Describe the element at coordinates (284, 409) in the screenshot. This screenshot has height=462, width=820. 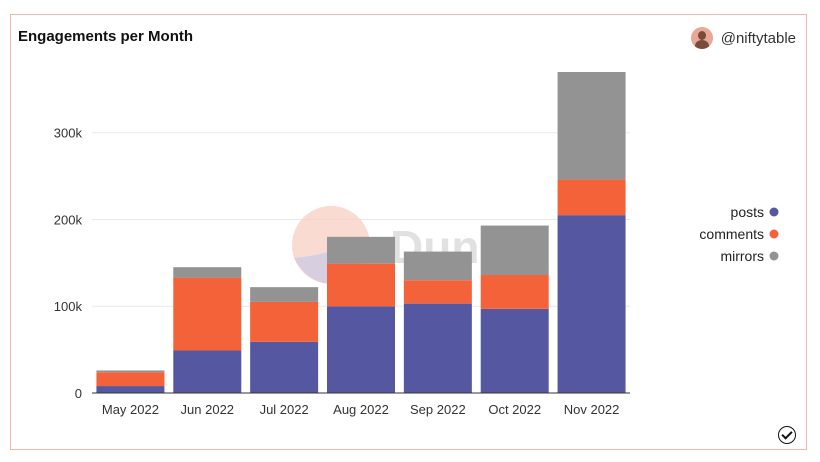
I see `x-tick-label: Jul 2022` at that location.